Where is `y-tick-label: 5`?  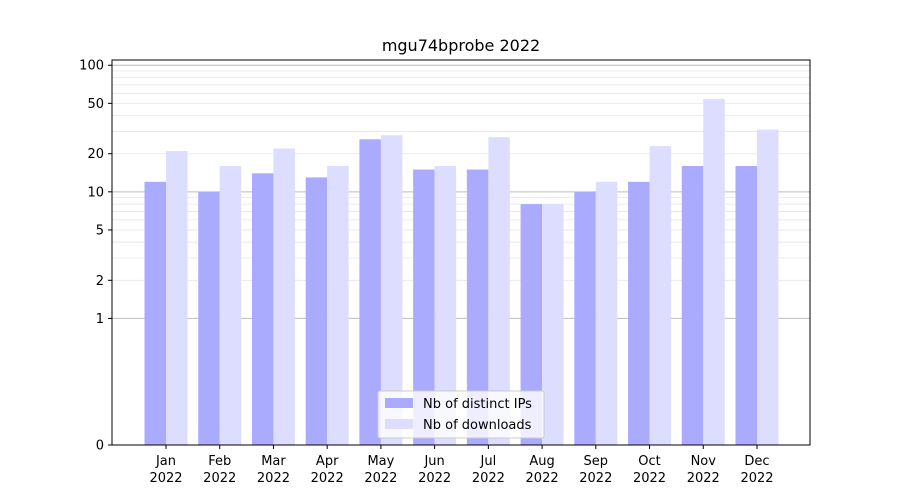 y-tick-label: 5 is located at coordinates (100, 230).